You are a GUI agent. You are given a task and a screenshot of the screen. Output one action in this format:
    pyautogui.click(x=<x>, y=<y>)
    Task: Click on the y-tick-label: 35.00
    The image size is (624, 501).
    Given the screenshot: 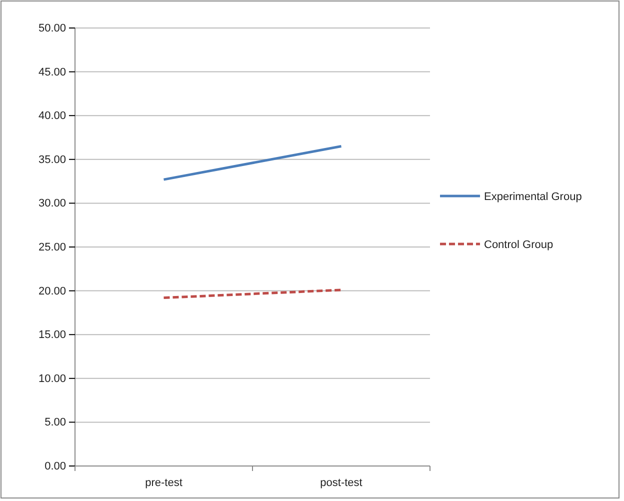 What is the action you would take?
    pyautogui.click(x=52, y=160)
    